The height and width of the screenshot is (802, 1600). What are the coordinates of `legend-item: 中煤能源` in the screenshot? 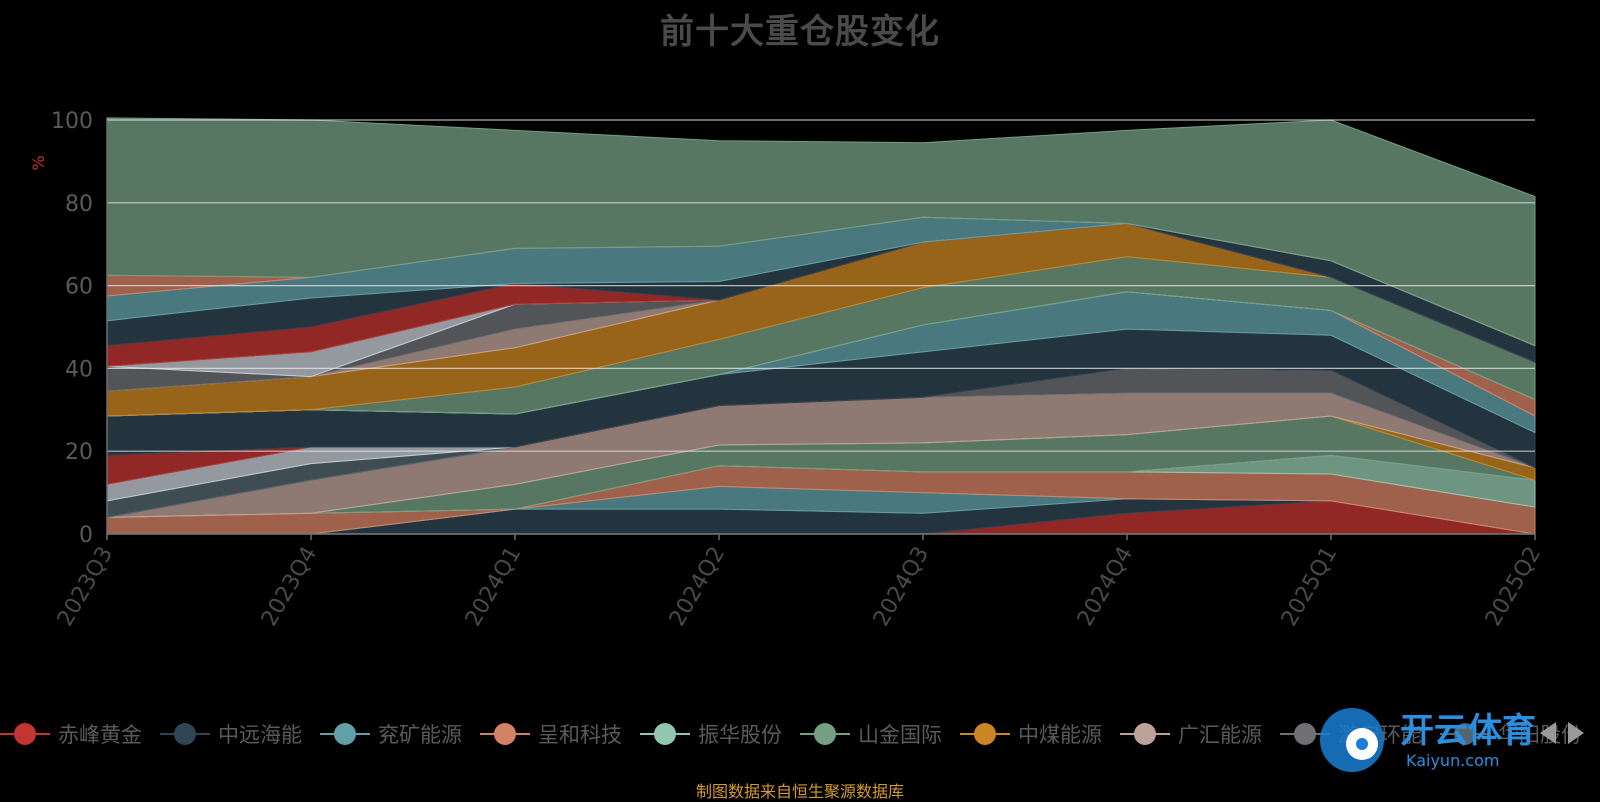 It's located at (1031, 734).